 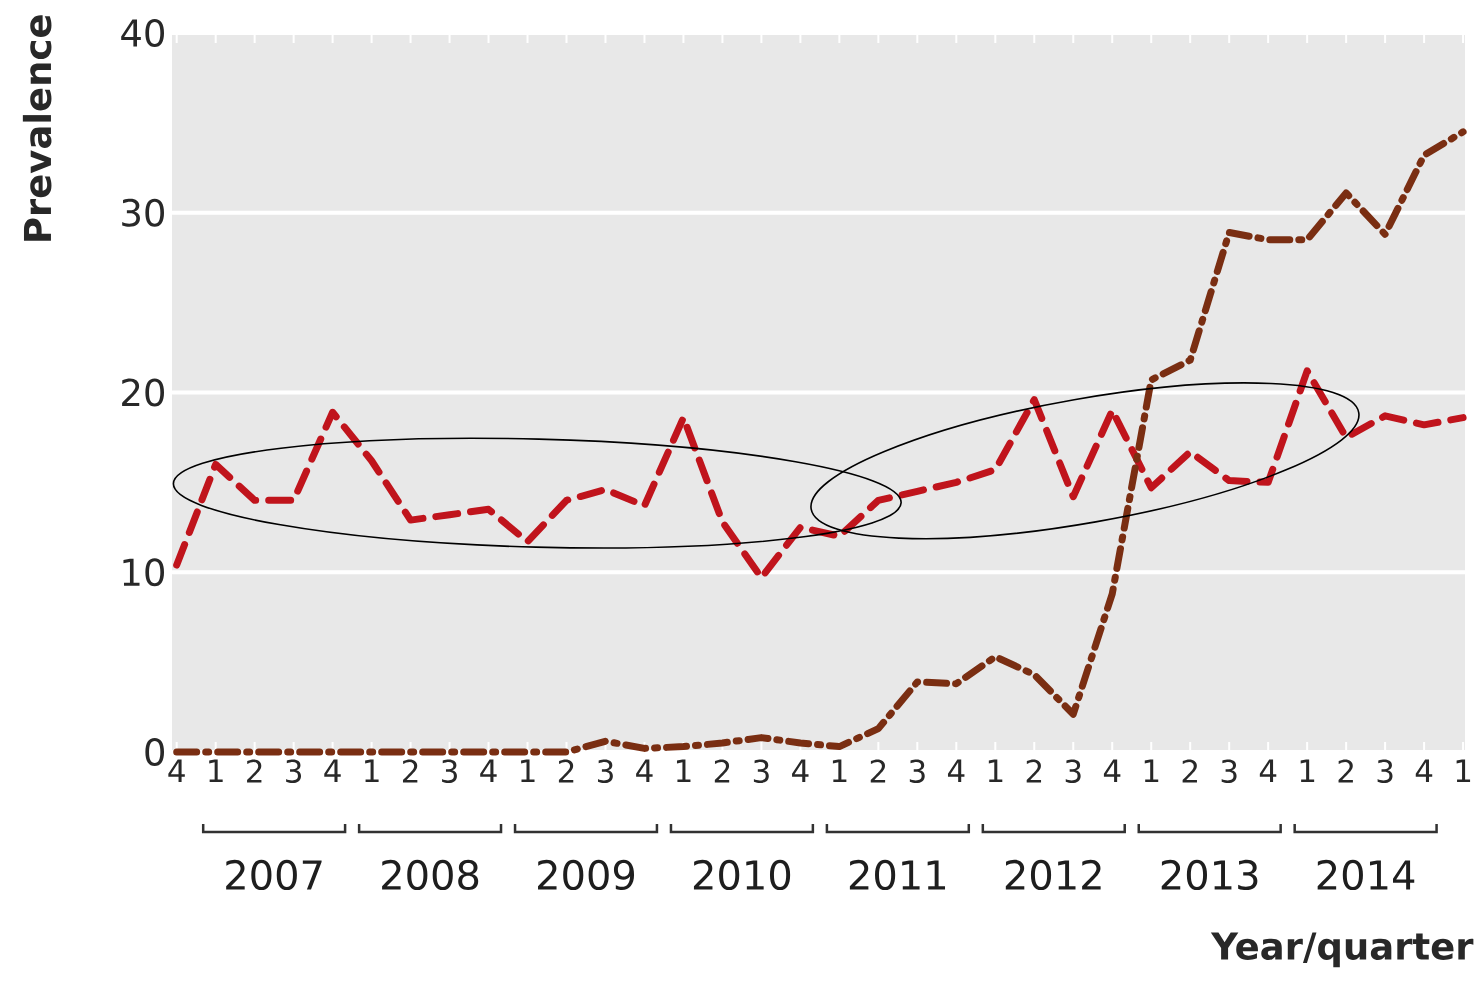 I want to click on text: 2011, so click(x=897, y=875).